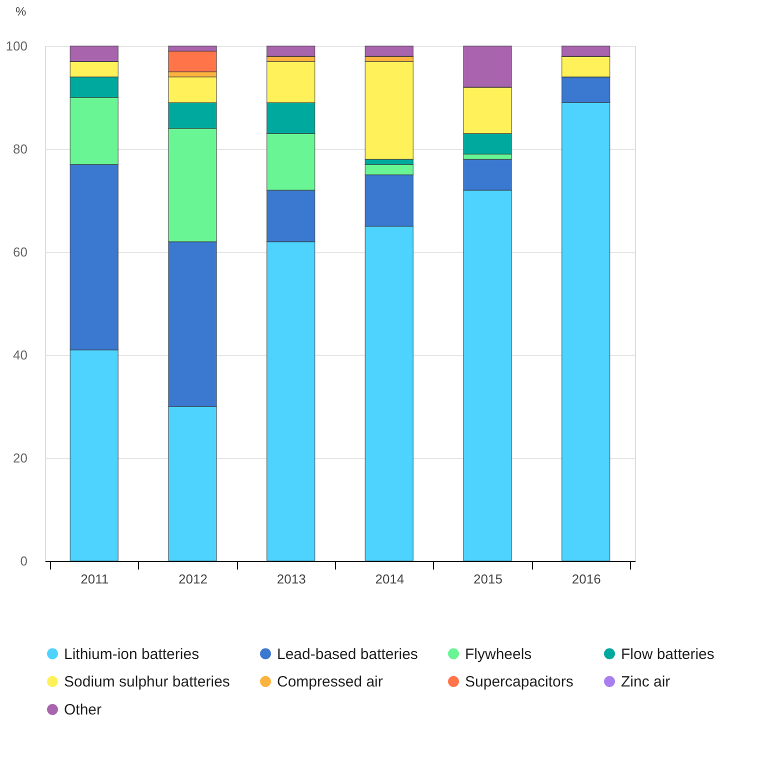 This screenshot has width=767, height=767. What do you see at coordinates (20, 252) in the screenshot?
I see `y-tick-label: 60` at bounding box center [20, 252].